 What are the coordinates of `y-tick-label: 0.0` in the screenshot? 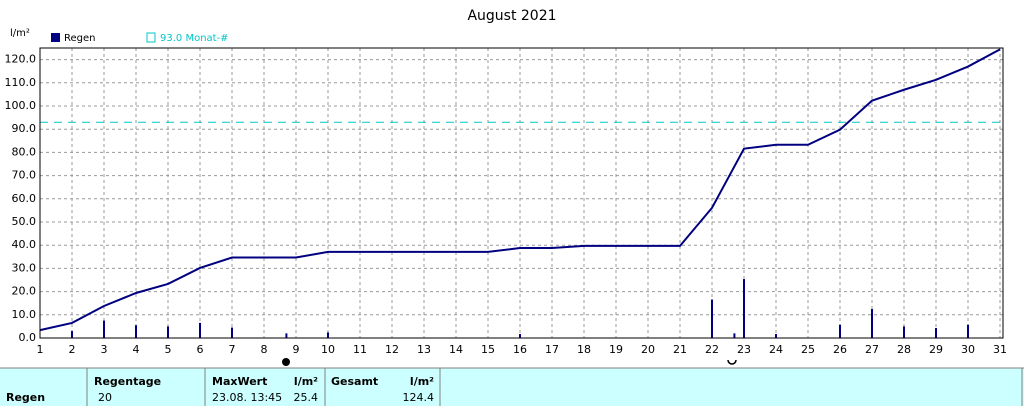 It's located at (28, 337).